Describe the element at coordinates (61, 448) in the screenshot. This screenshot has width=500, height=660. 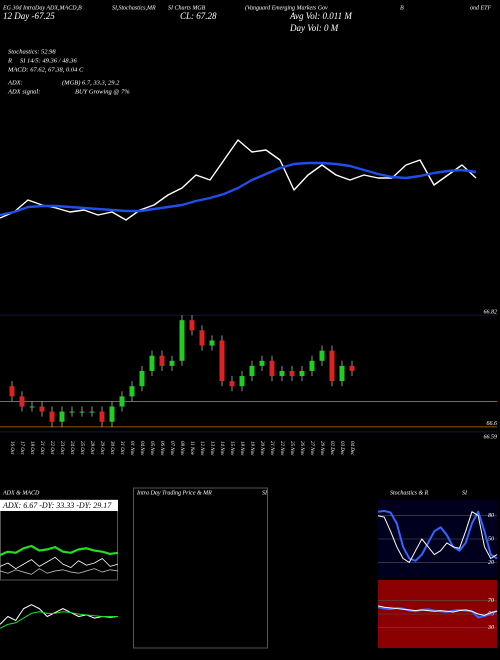
I see `x-tick-label: 23 Oct` at that location.